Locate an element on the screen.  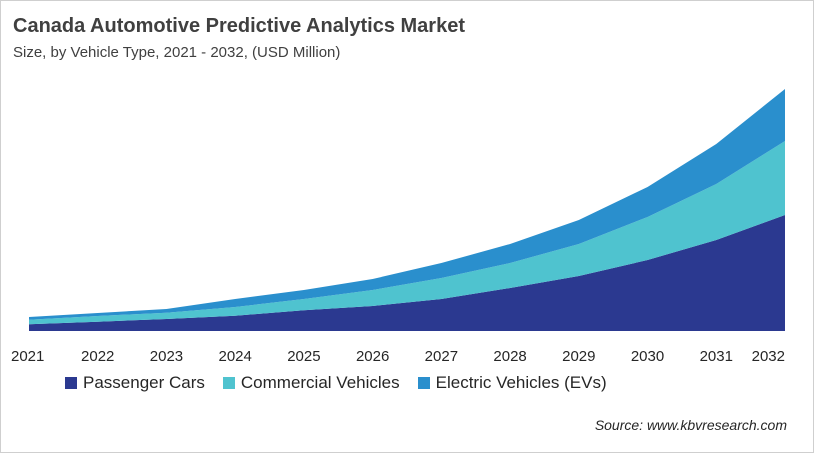
legend-item-electric-vehicles: Electric Vehicles (EVs) is located at coordinates (512, 383).